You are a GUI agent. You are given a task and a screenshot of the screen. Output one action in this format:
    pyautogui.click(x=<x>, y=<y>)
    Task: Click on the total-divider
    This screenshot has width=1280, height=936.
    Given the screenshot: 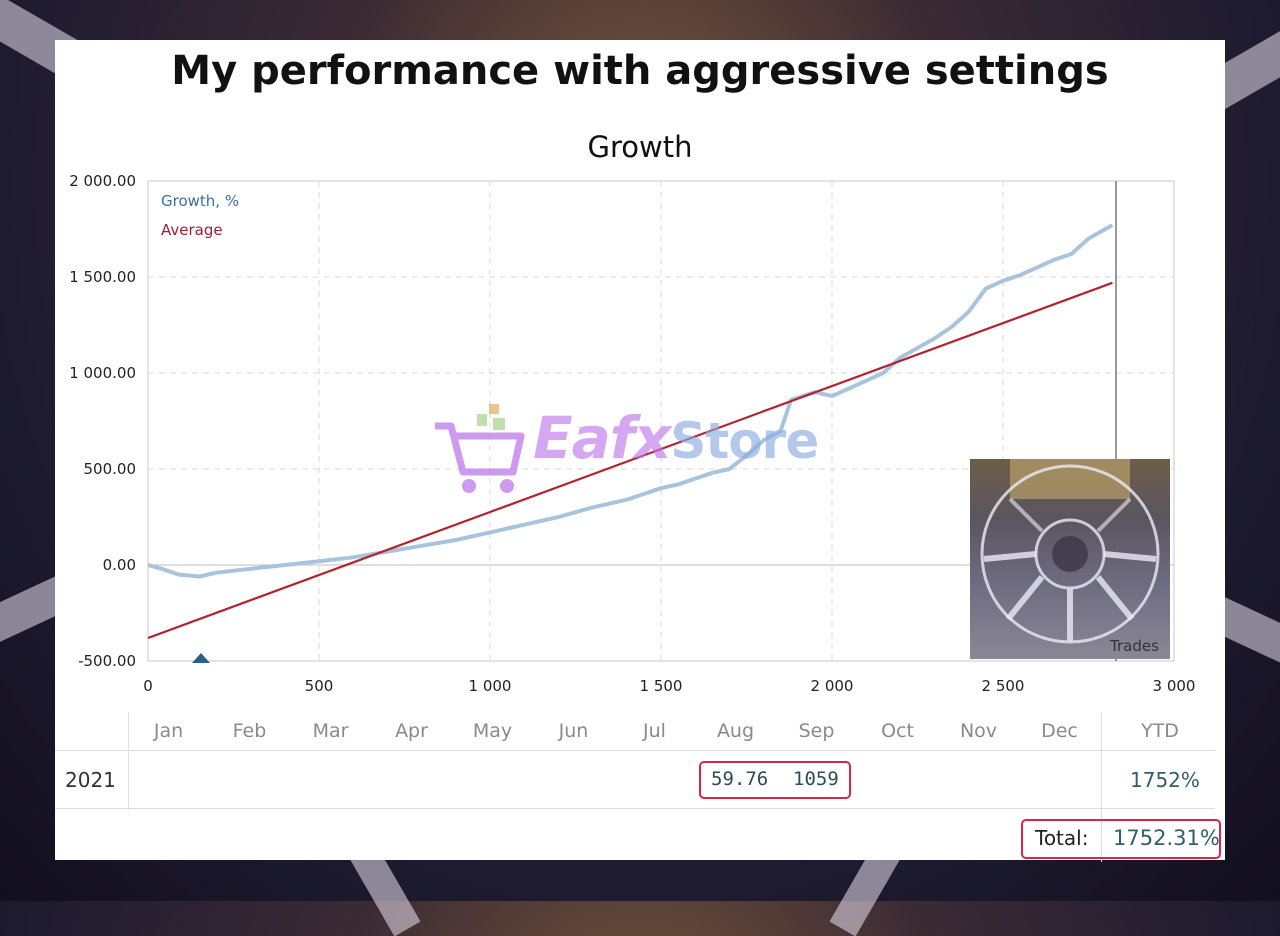 What is the action you would take?
    pyautogui.click(x=1101, y=838)
    